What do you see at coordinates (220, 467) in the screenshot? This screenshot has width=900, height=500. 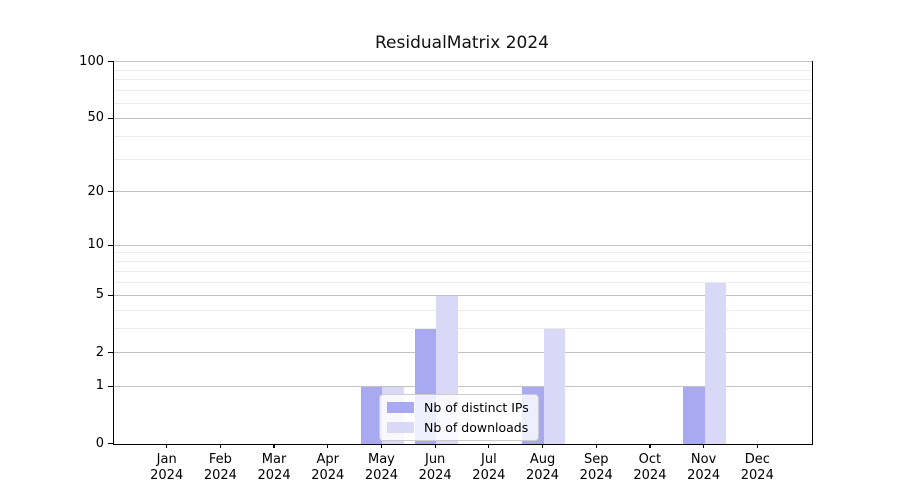 I see `x-tick-label: Feb 2024` at bounding box center [220, 467].